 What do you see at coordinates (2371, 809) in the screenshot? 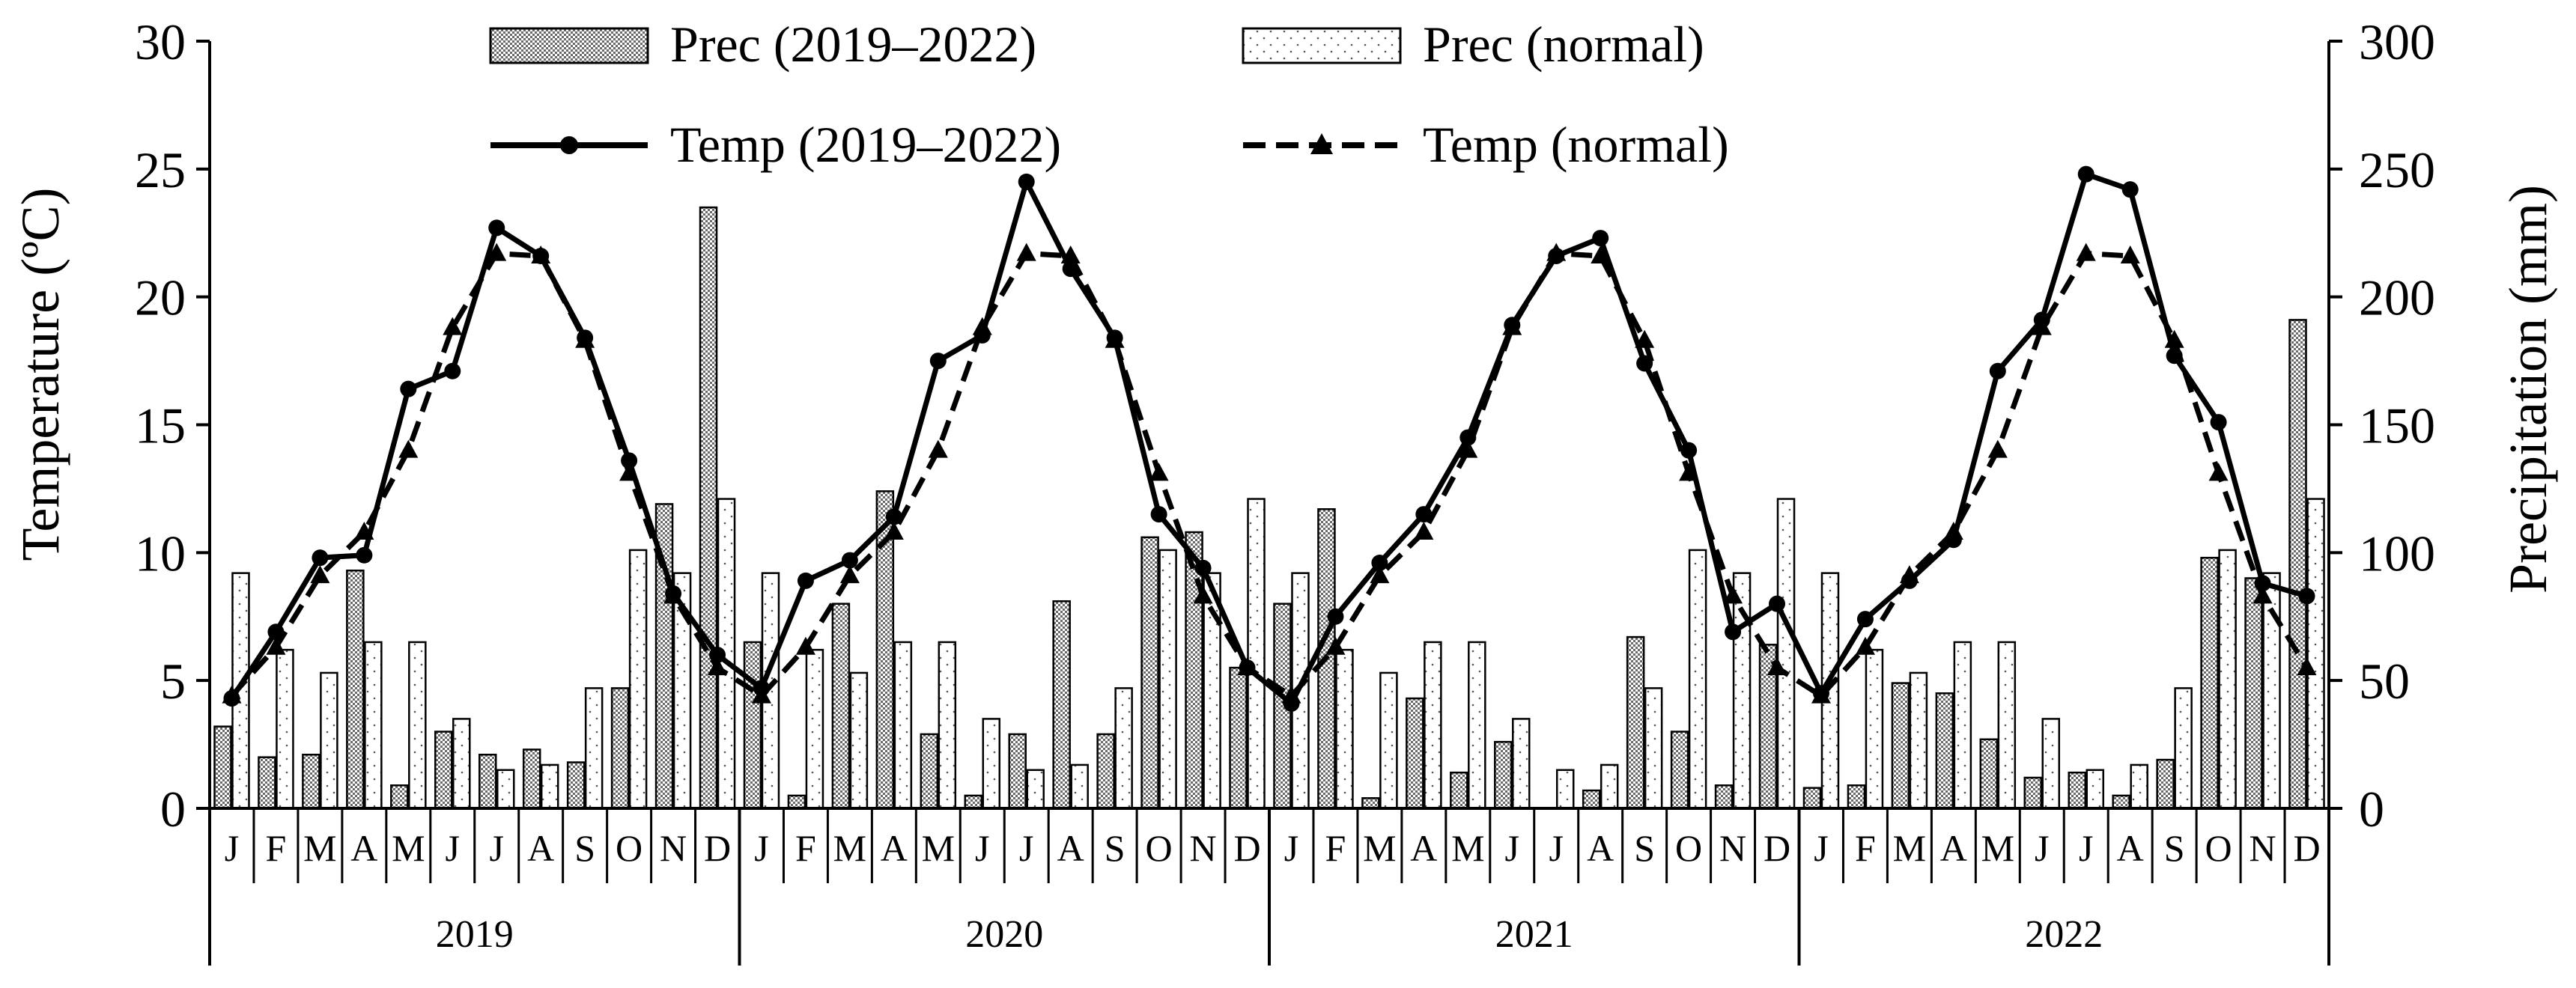
I see `y-tick-label-right: 0` at bounding box center [2371, 809].